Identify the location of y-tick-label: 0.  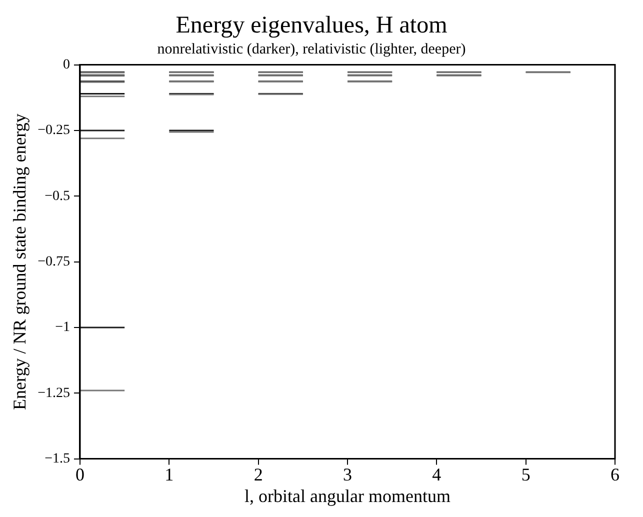
(66, 64).